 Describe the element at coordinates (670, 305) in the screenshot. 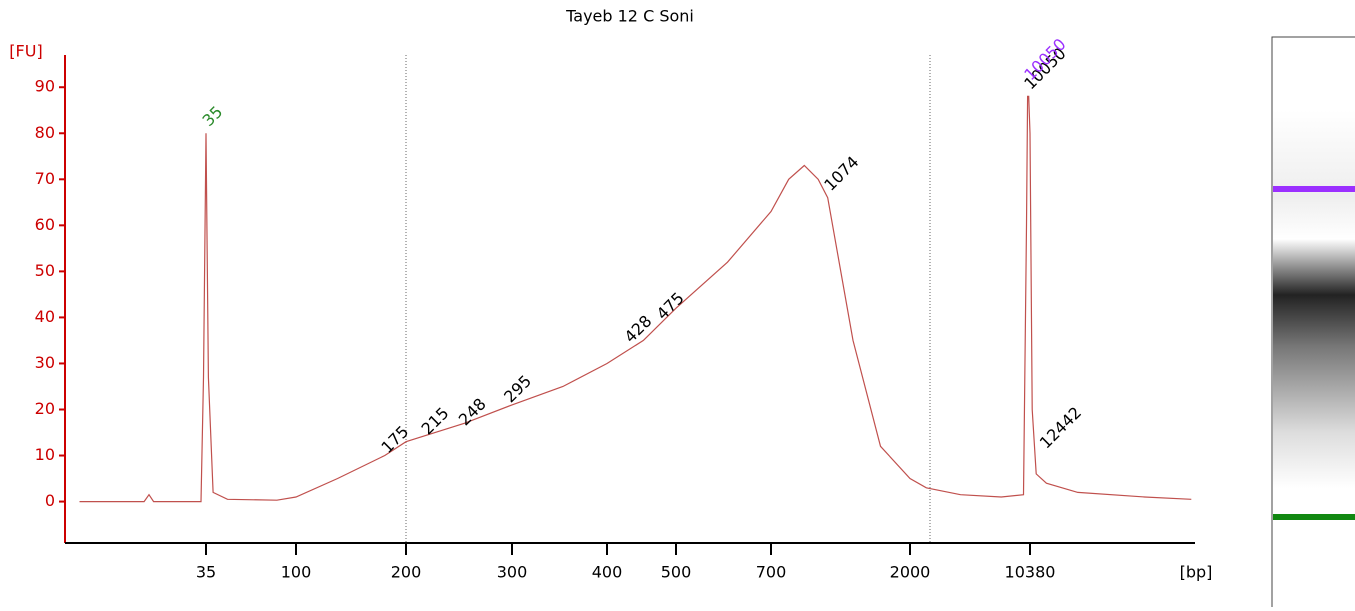

I see `peak-label: 475` at that location.